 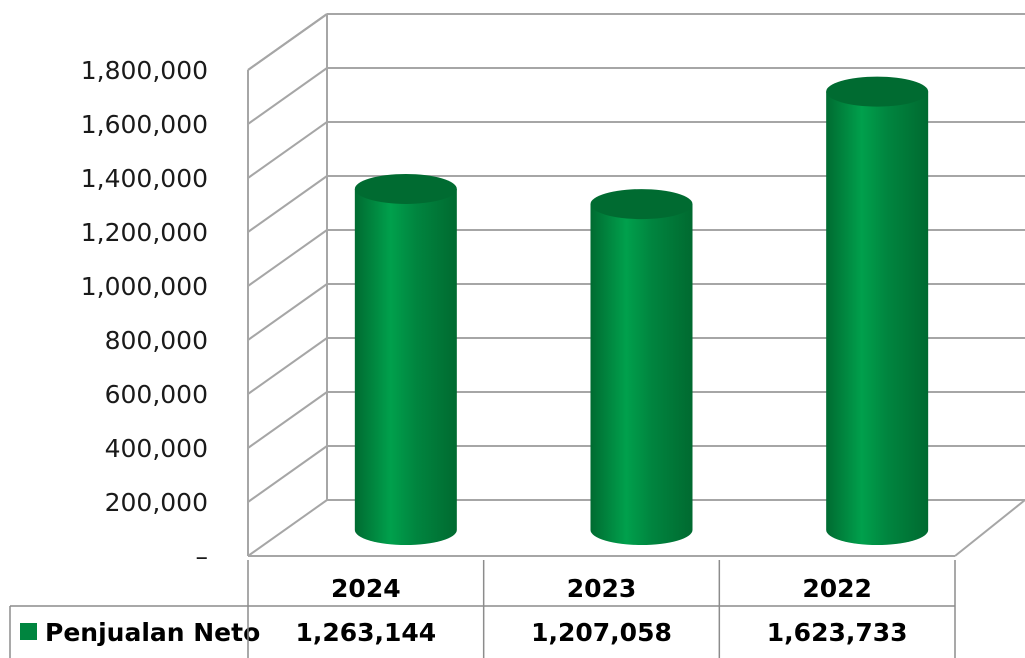 What do you see at coordinates (602, 588) in the screenshot?
I see `x-category-label: 2023` at bounding box center [602, 588].